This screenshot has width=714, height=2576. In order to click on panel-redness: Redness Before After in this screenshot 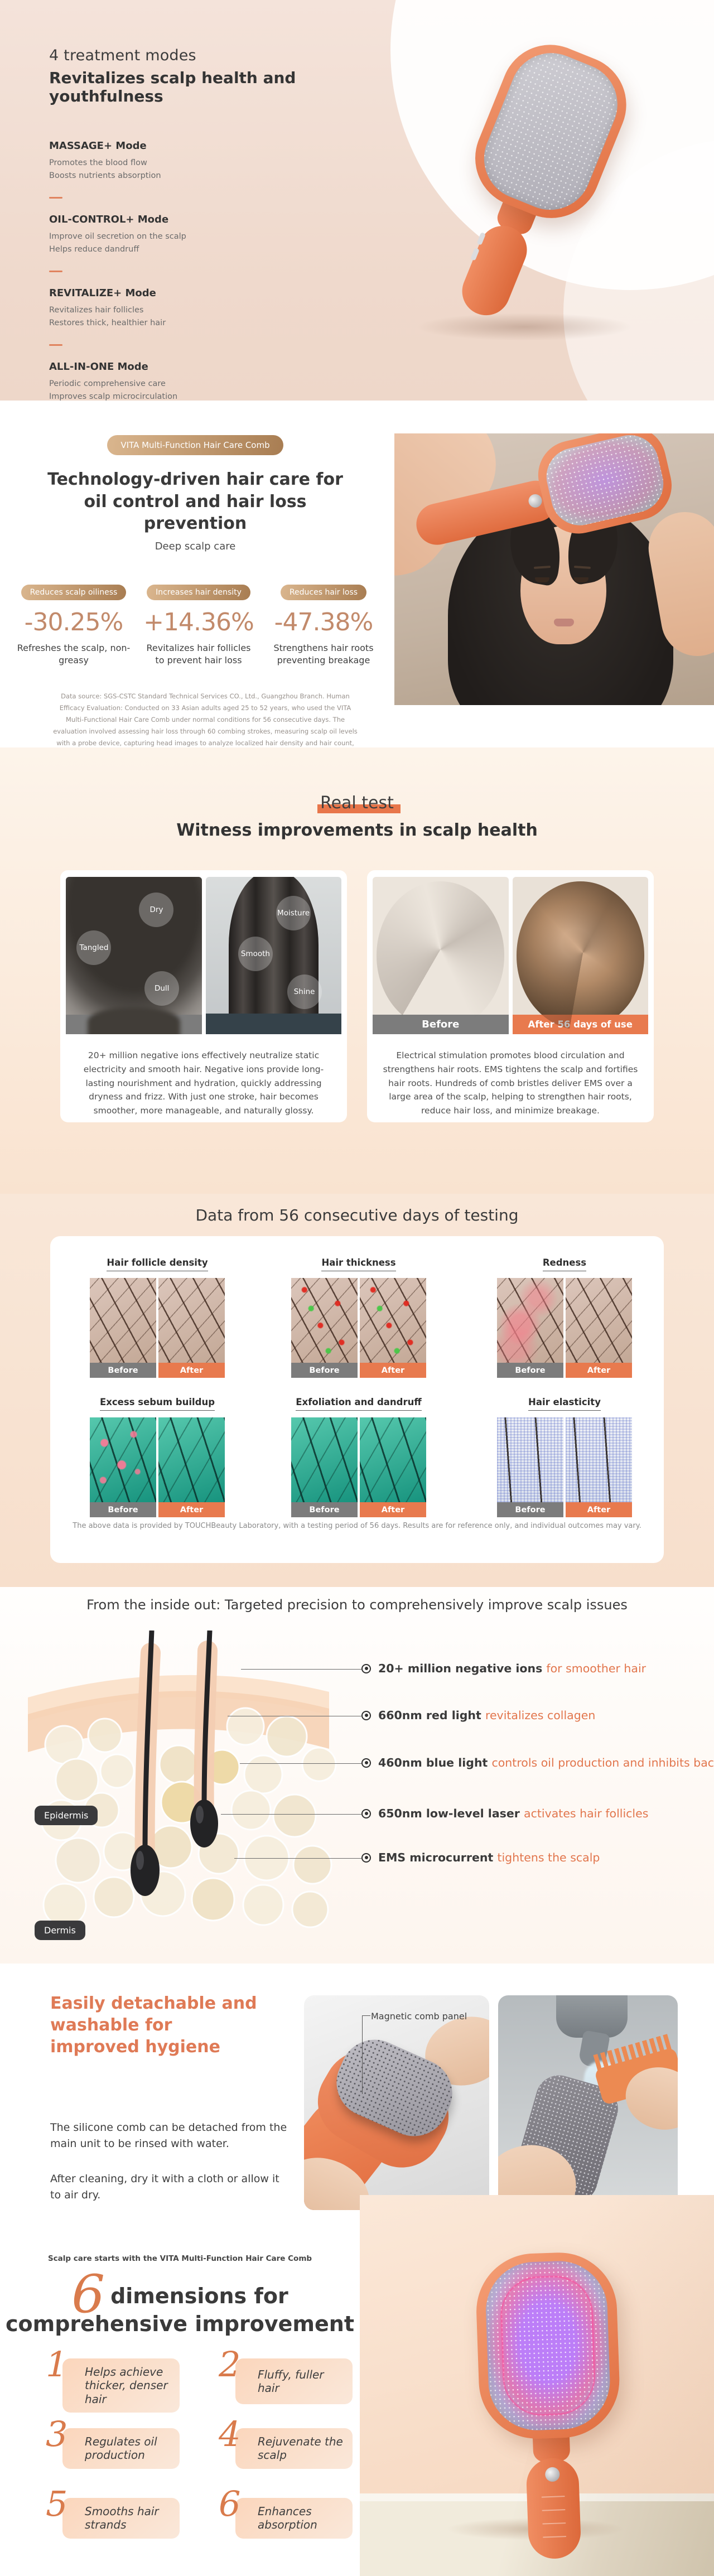, I will do `click(565, 1317)`.